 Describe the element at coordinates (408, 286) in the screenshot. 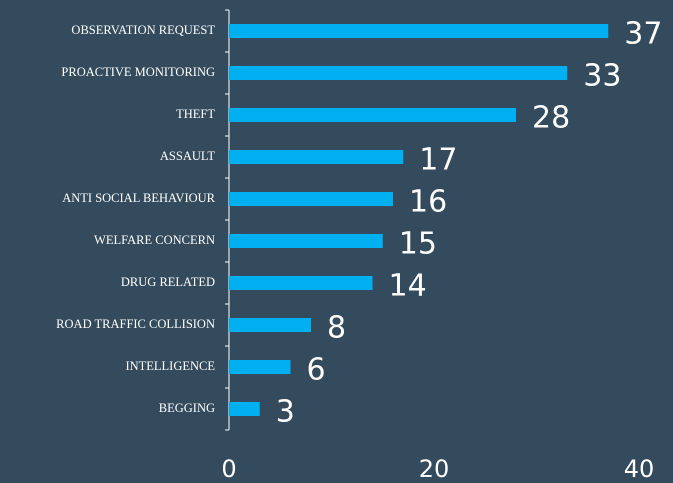

I see `data-label: 14` at that location.